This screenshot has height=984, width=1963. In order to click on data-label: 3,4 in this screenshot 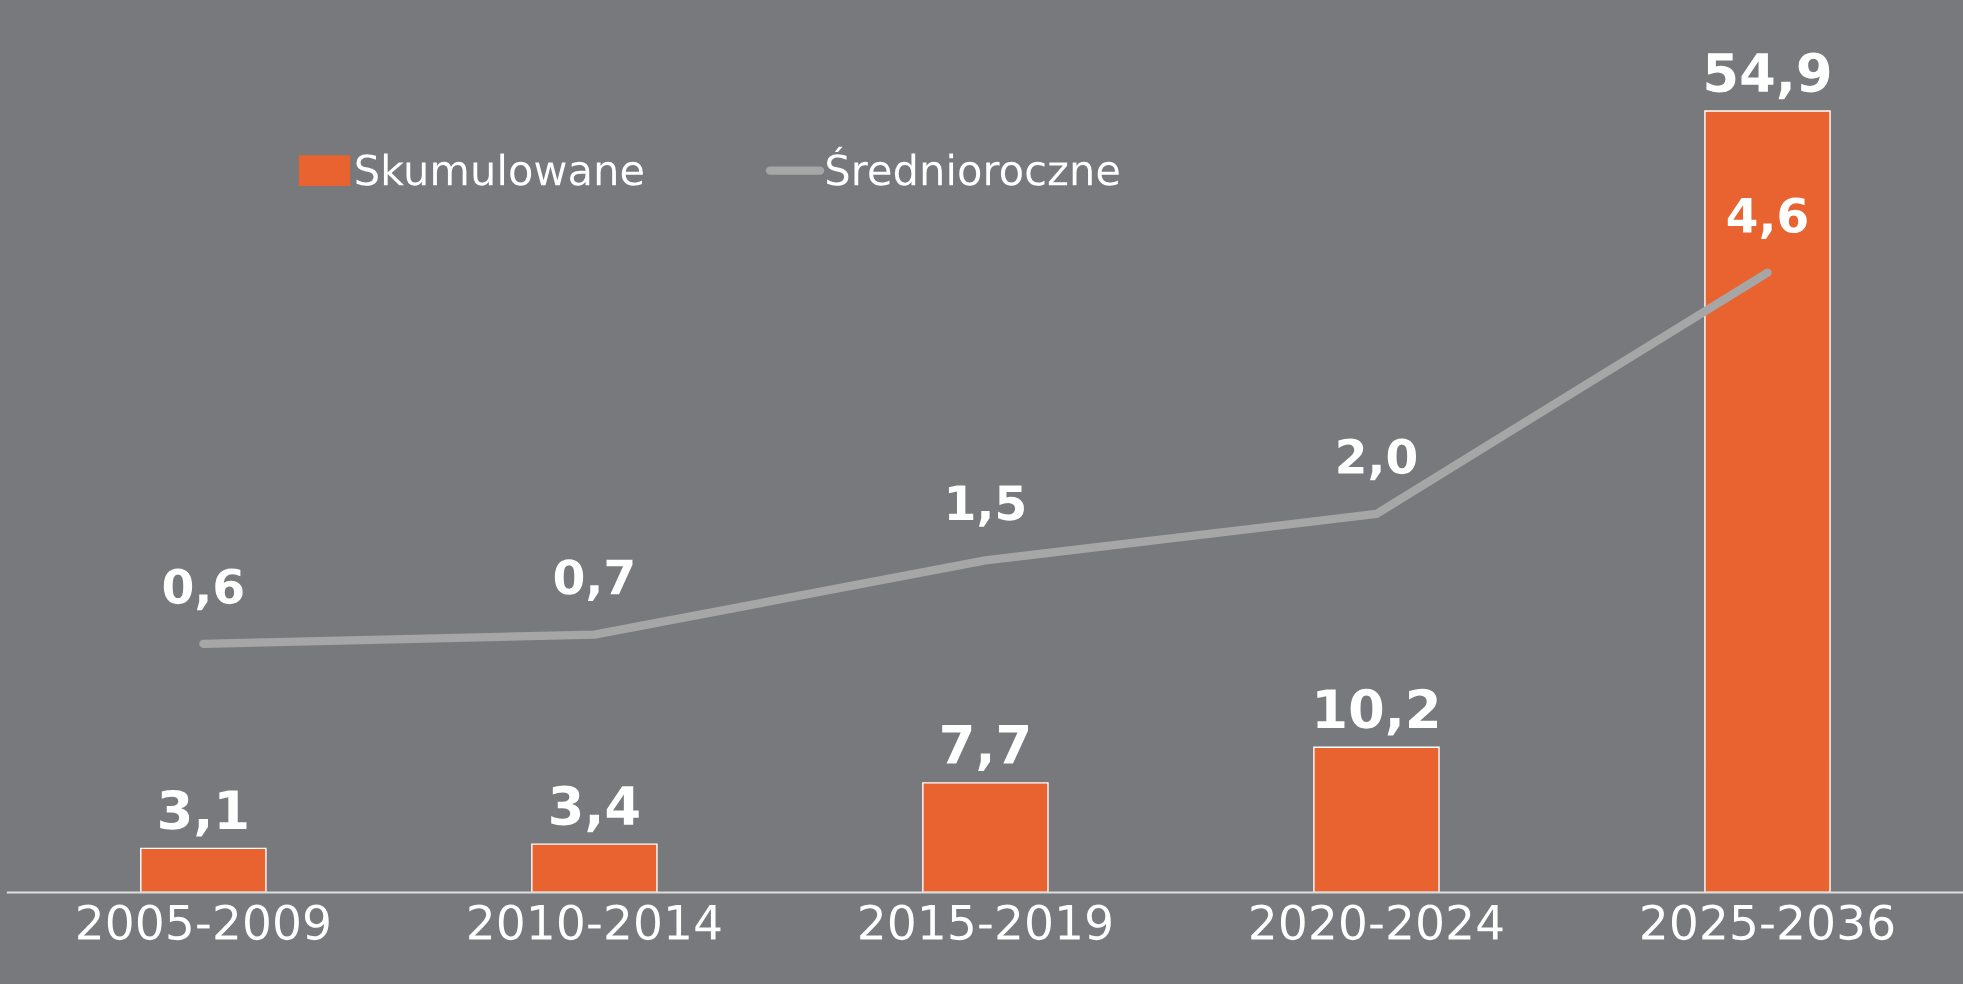, I will do `click(595, 809)`.